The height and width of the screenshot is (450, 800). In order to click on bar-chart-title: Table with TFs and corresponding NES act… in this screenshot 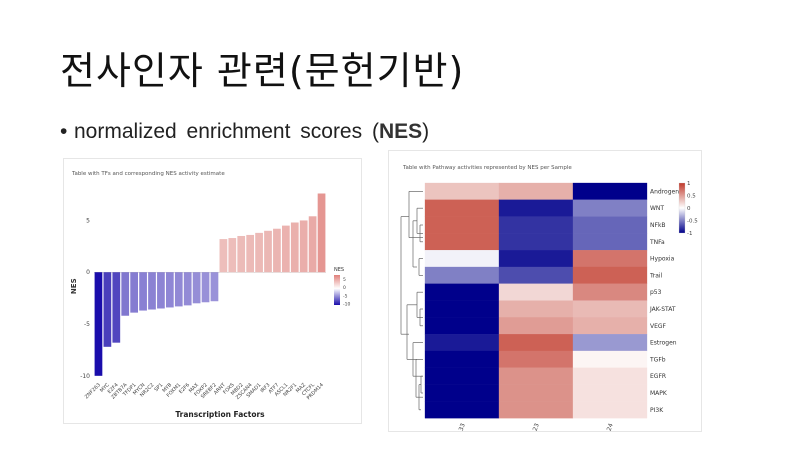, I will do `click(148, 174)`.